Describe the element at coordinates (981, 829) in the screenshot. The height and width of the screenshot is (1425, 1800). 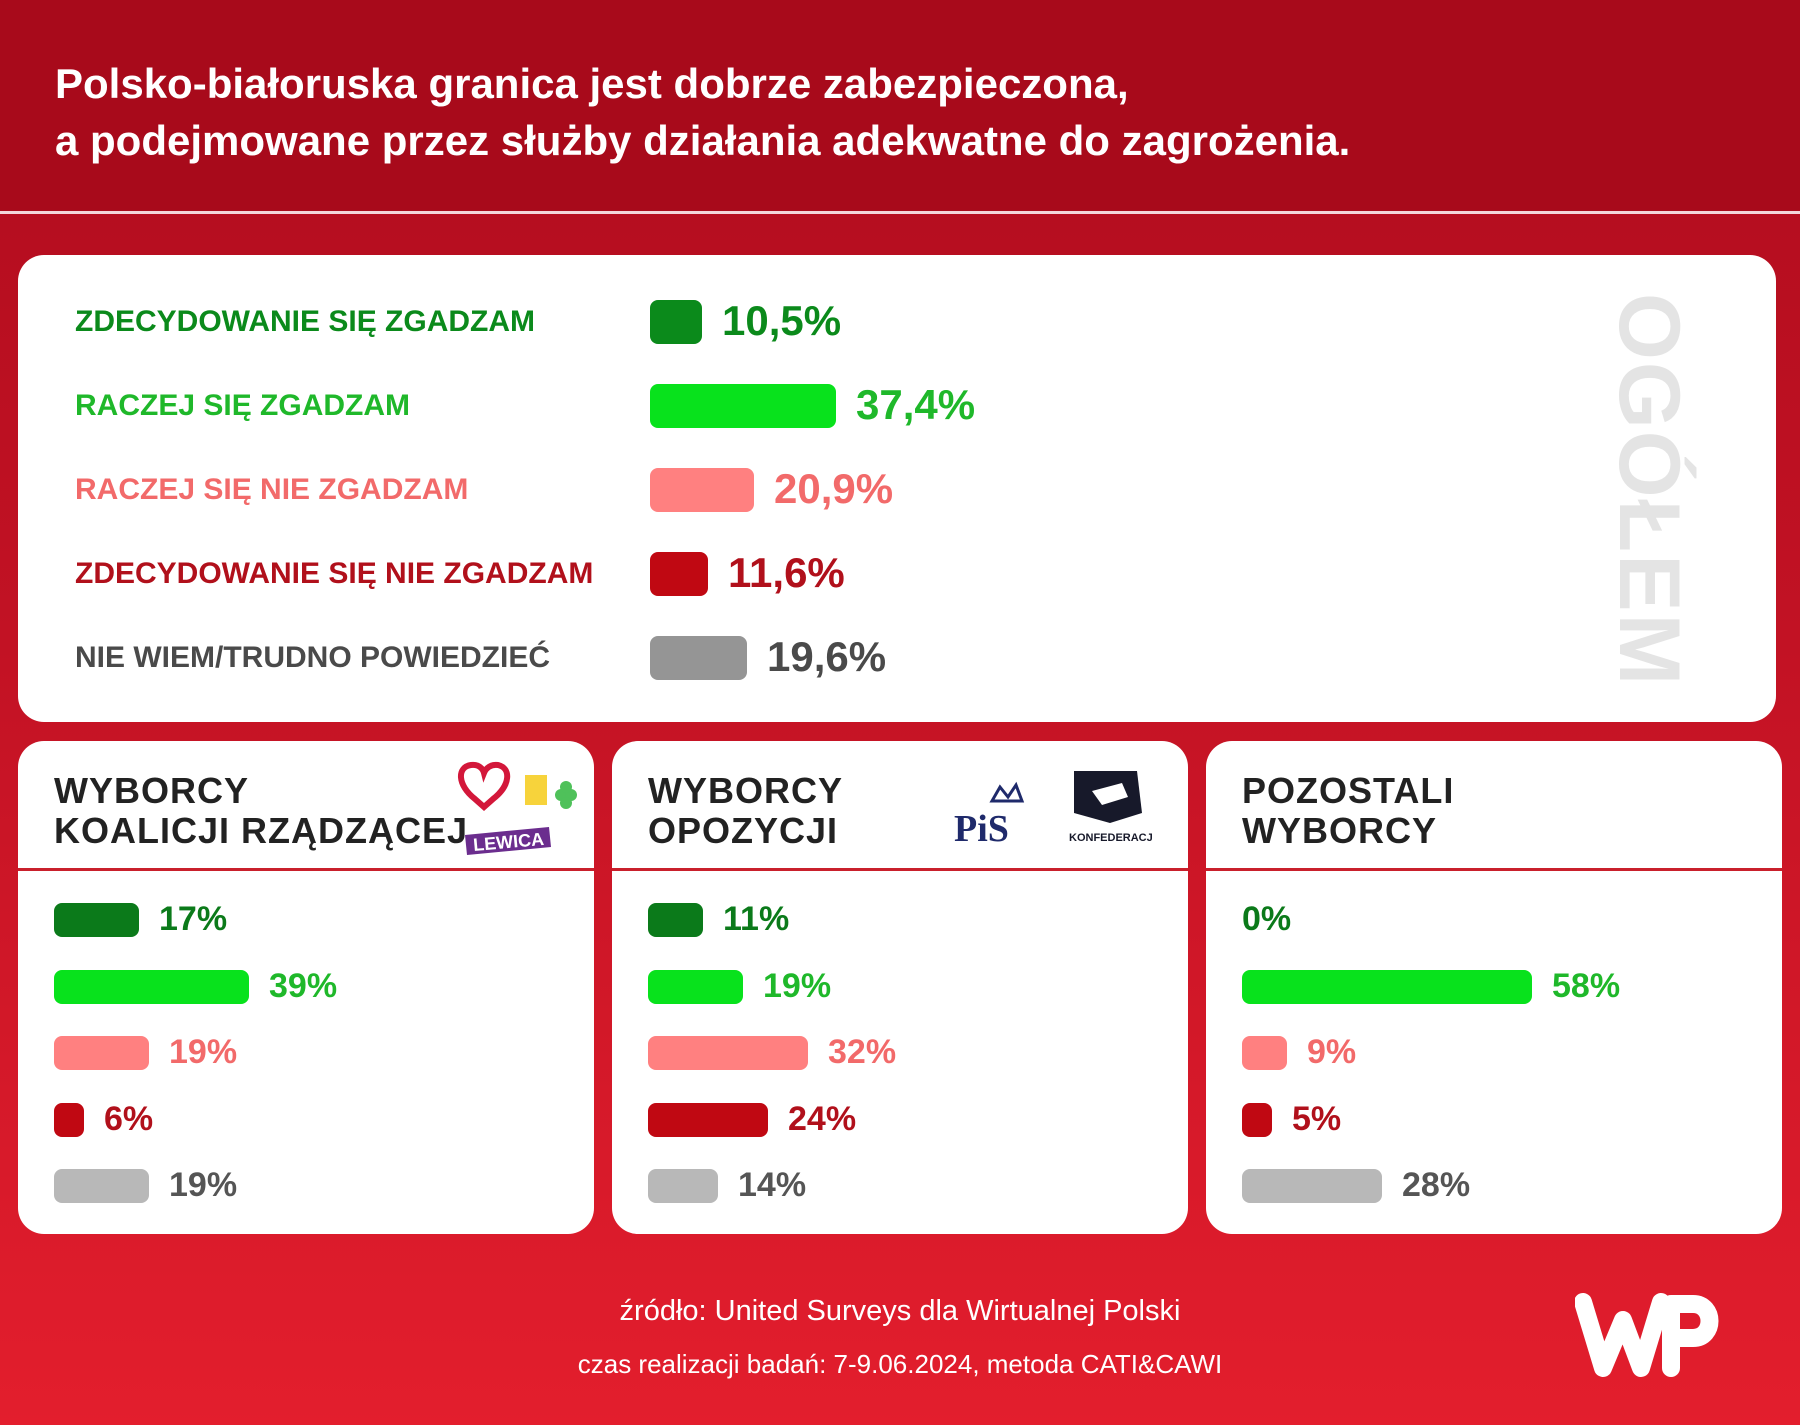
I see `svg-text: PiS` at that location.